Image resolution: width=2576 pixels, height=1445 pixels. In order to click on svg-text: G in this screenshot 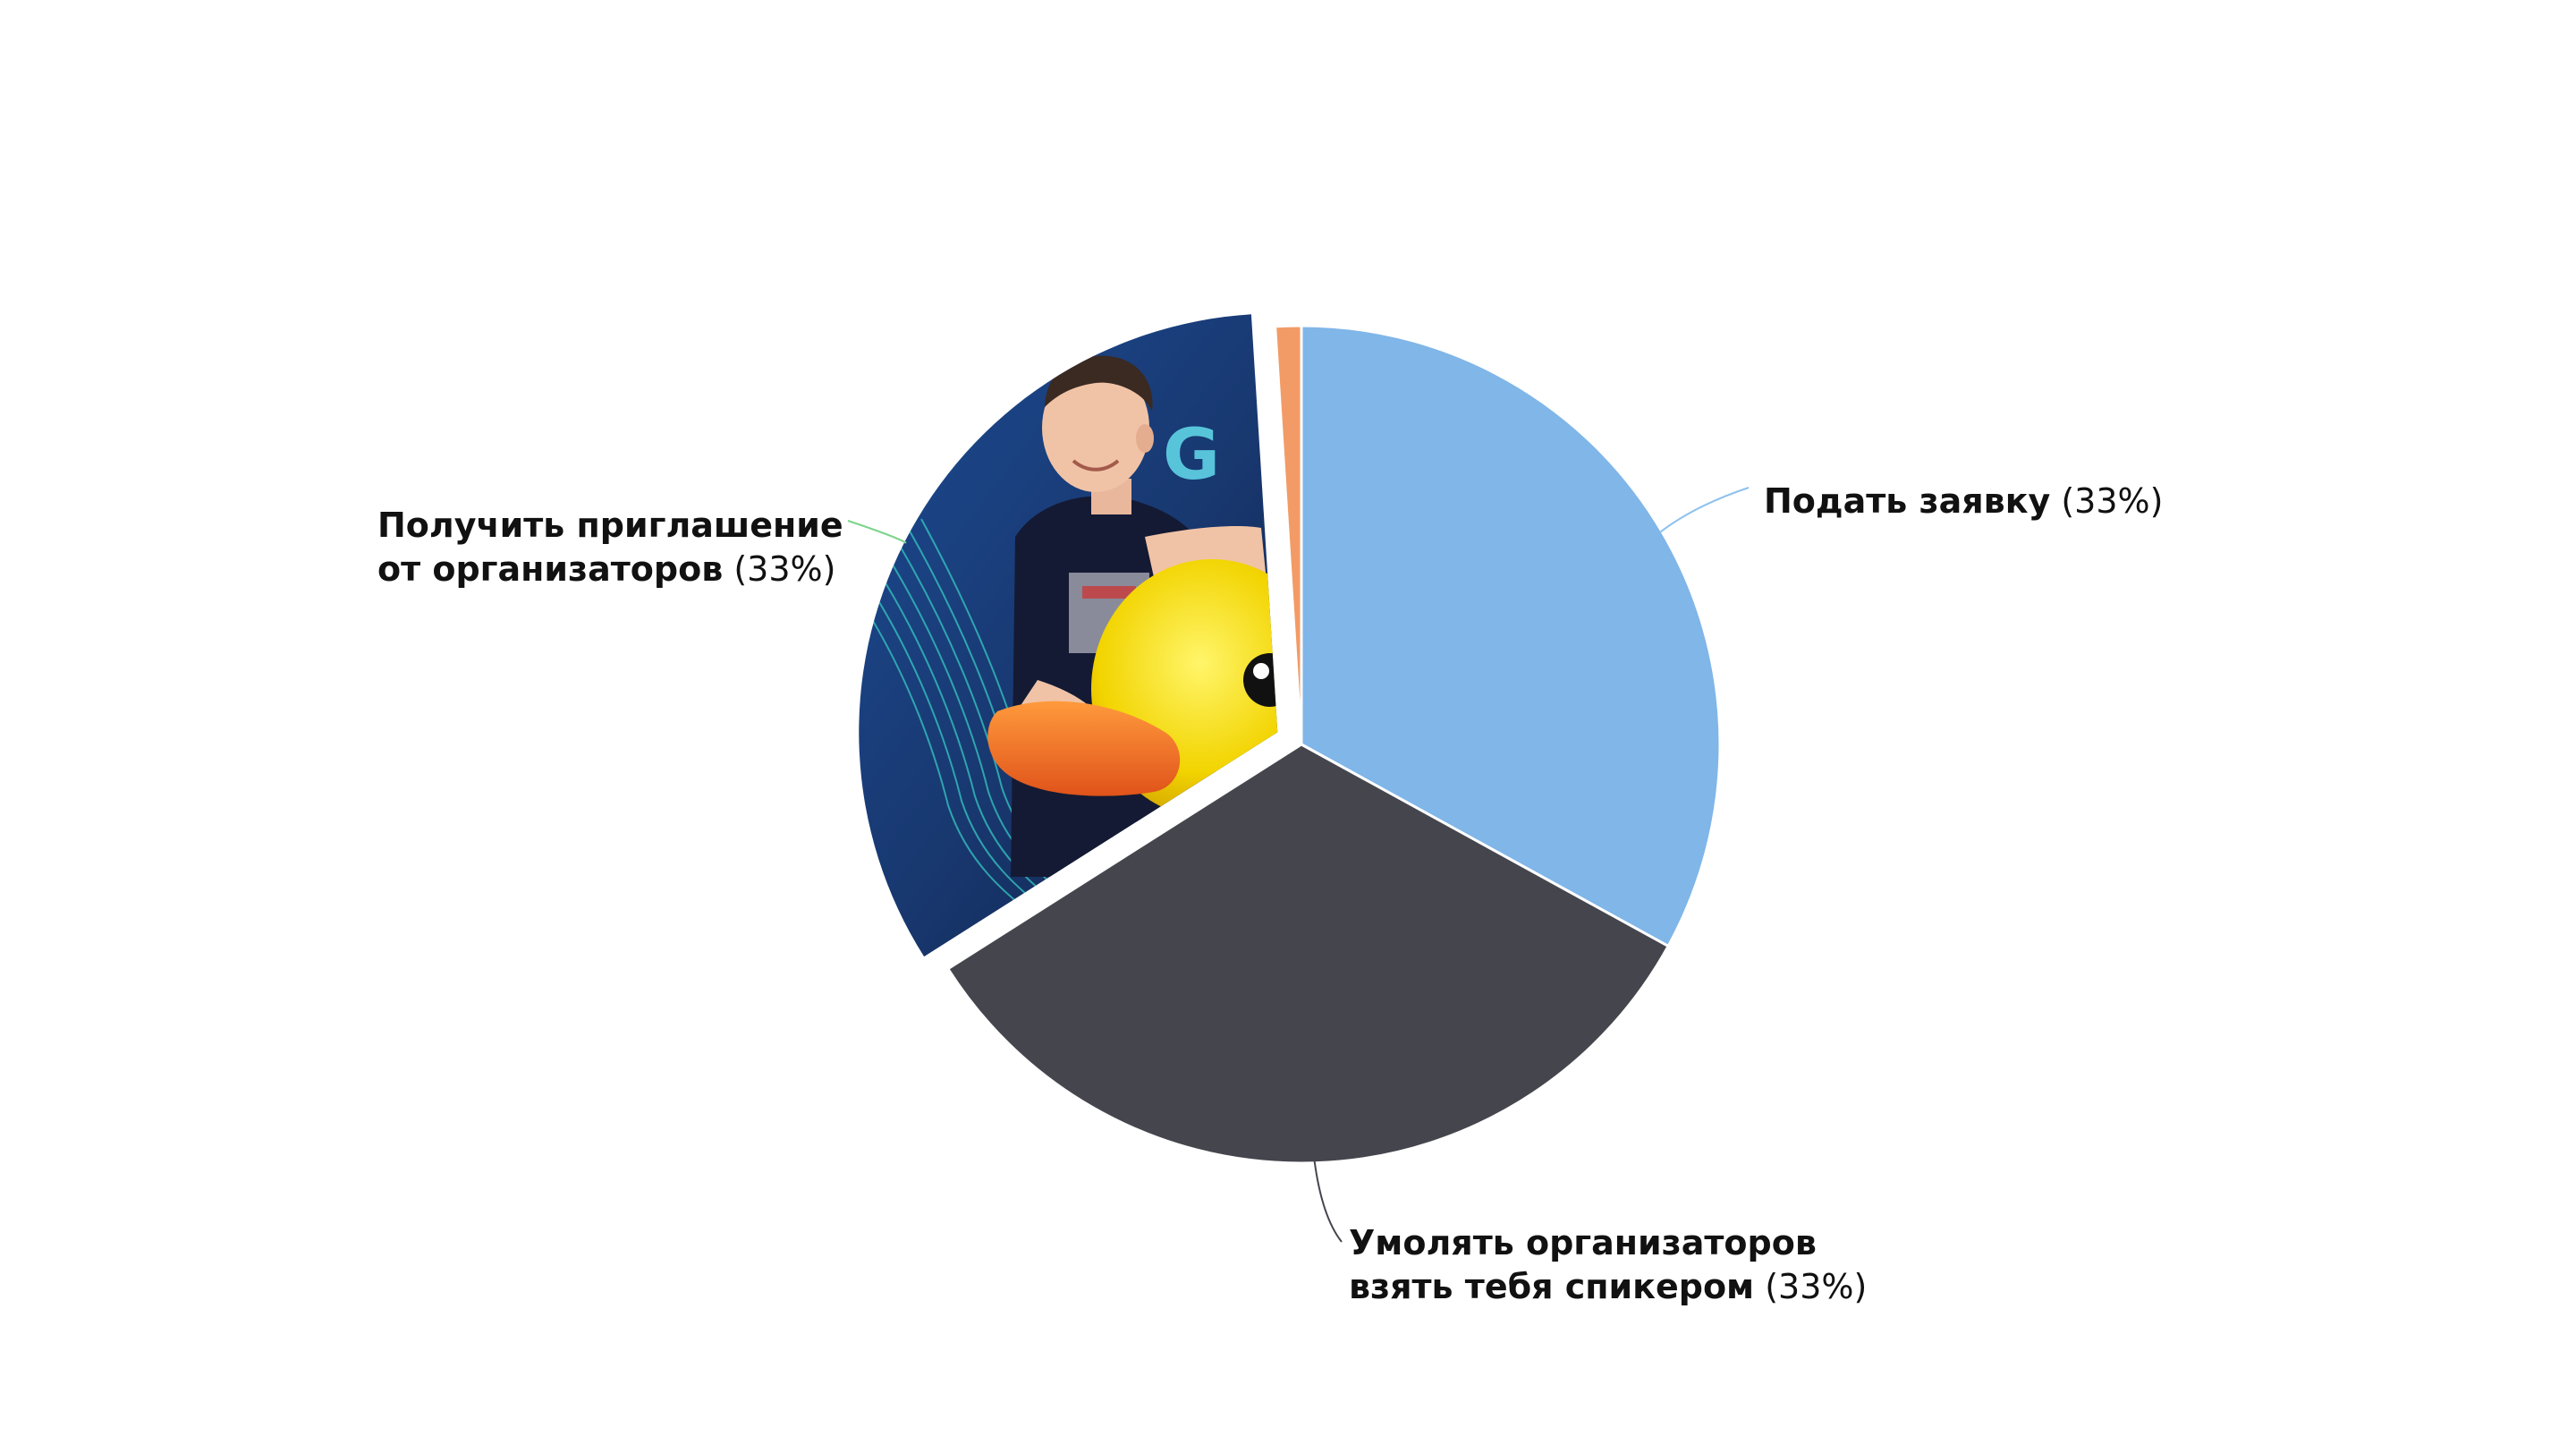, I will do `click(1191, 456)`.